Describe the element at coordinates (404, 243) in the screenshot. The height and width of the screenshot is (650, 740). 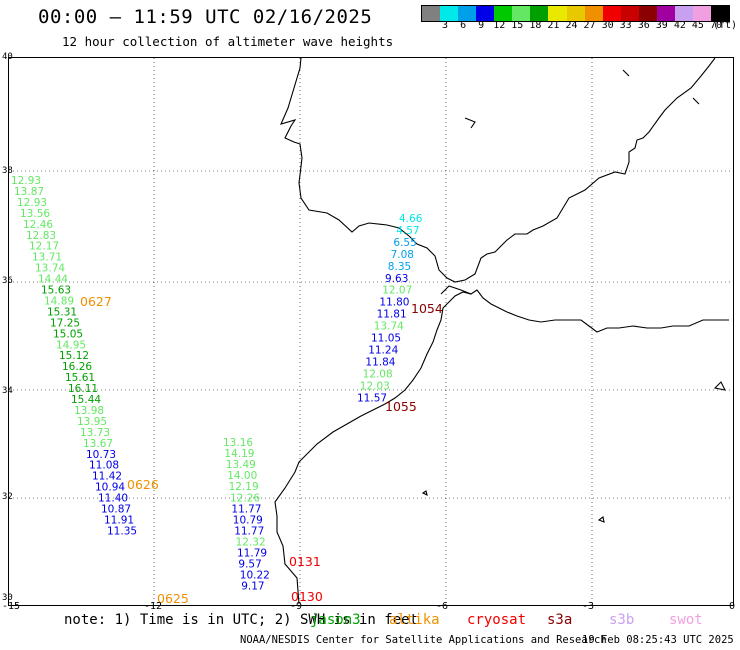
I see `east-track-value-2: 6.55` at that location.